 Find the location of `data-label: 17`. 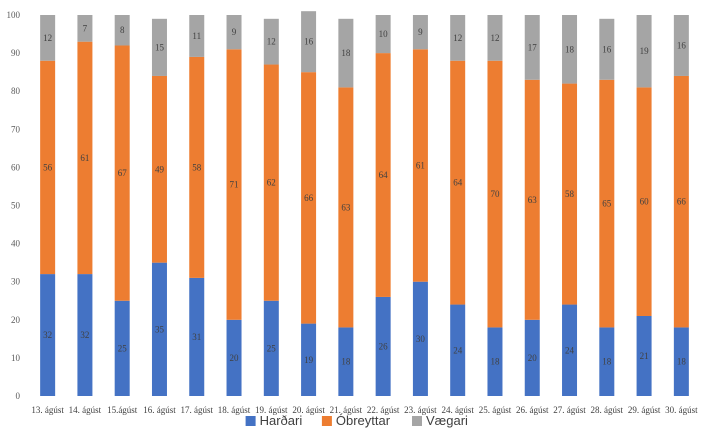

data-label: 17 is located at coordinates (533, 47).